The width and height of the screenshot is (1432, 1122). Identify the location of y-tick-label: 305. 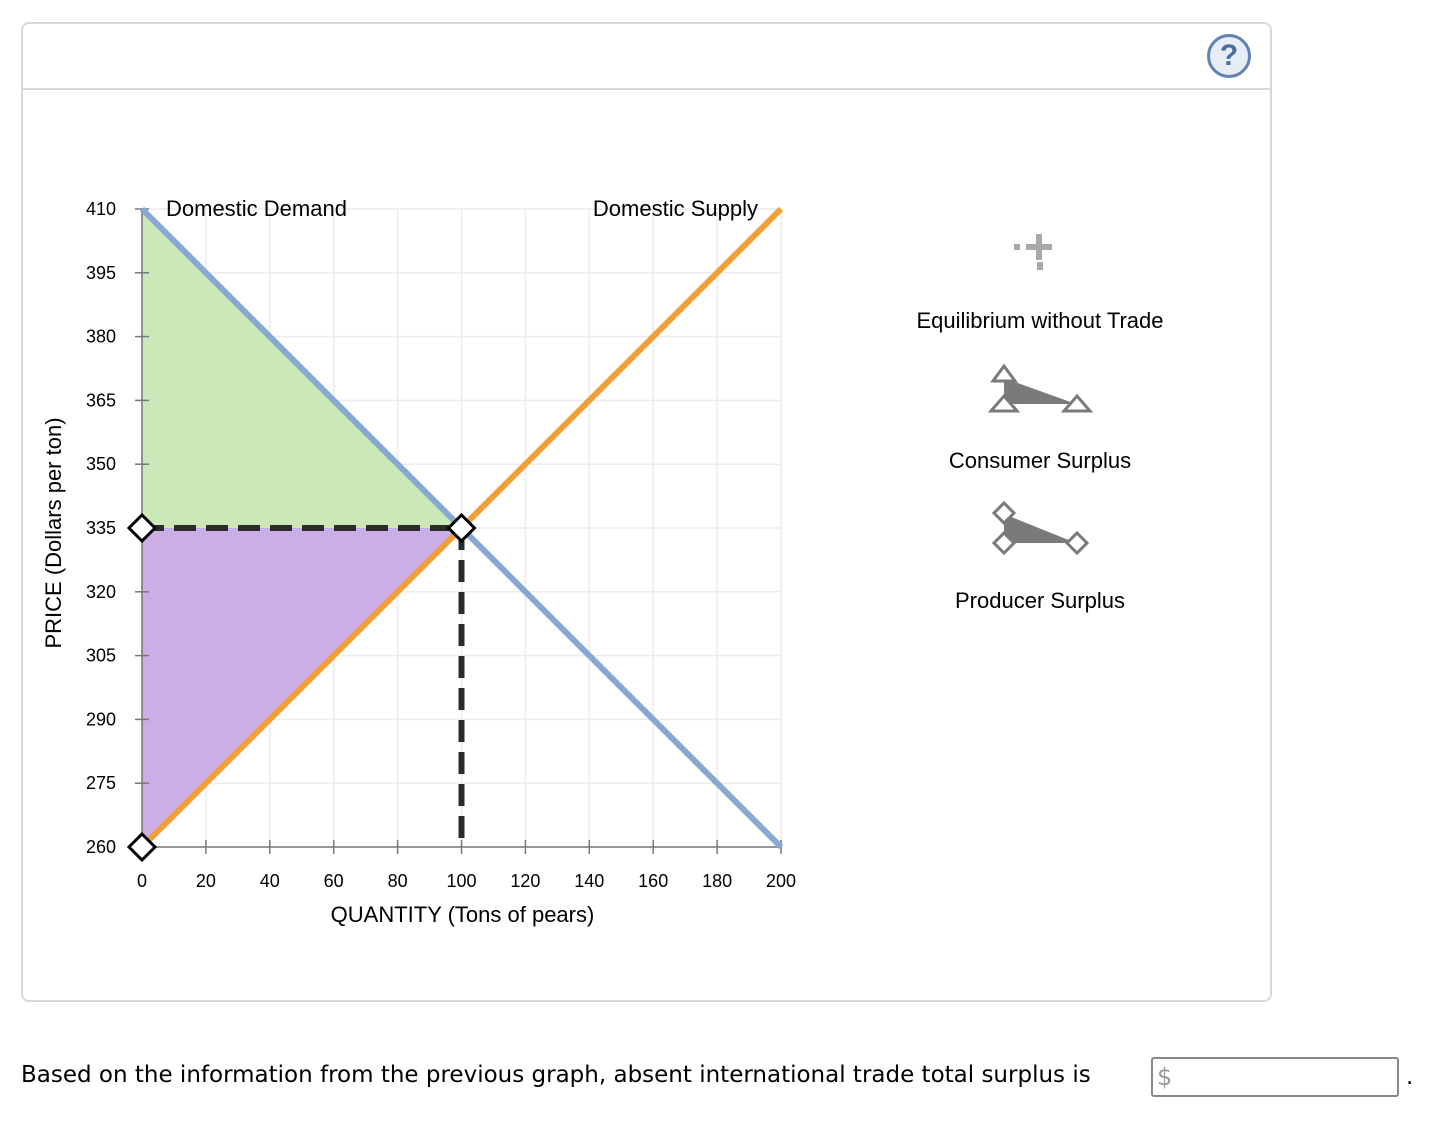
(101, 656).